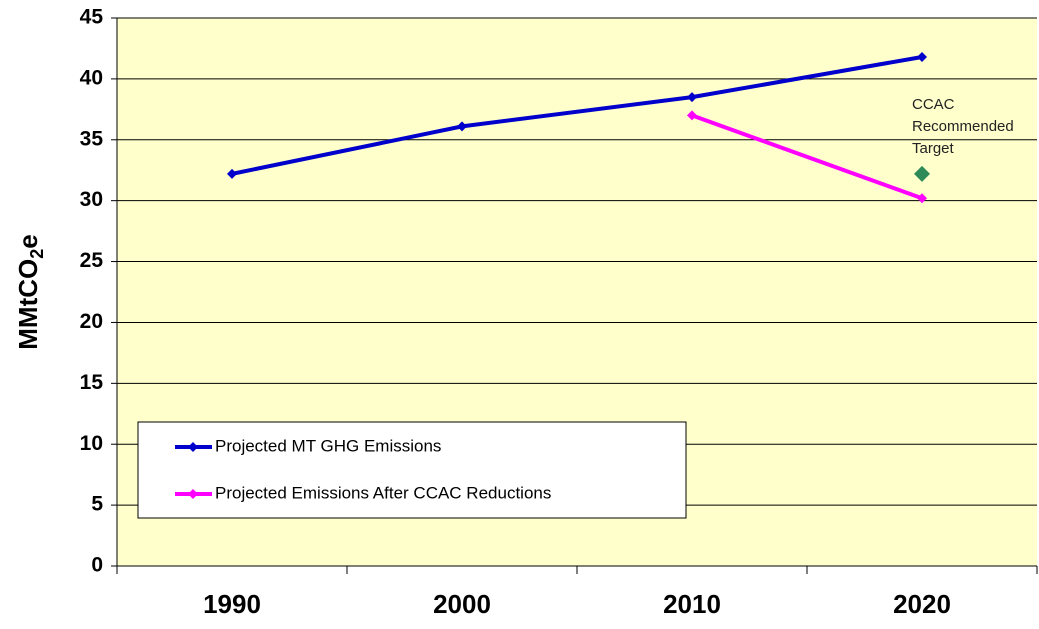  Describe the element at coordinates (92, 138) in the screenshot. I see `y-tick-label: 35` at that location.